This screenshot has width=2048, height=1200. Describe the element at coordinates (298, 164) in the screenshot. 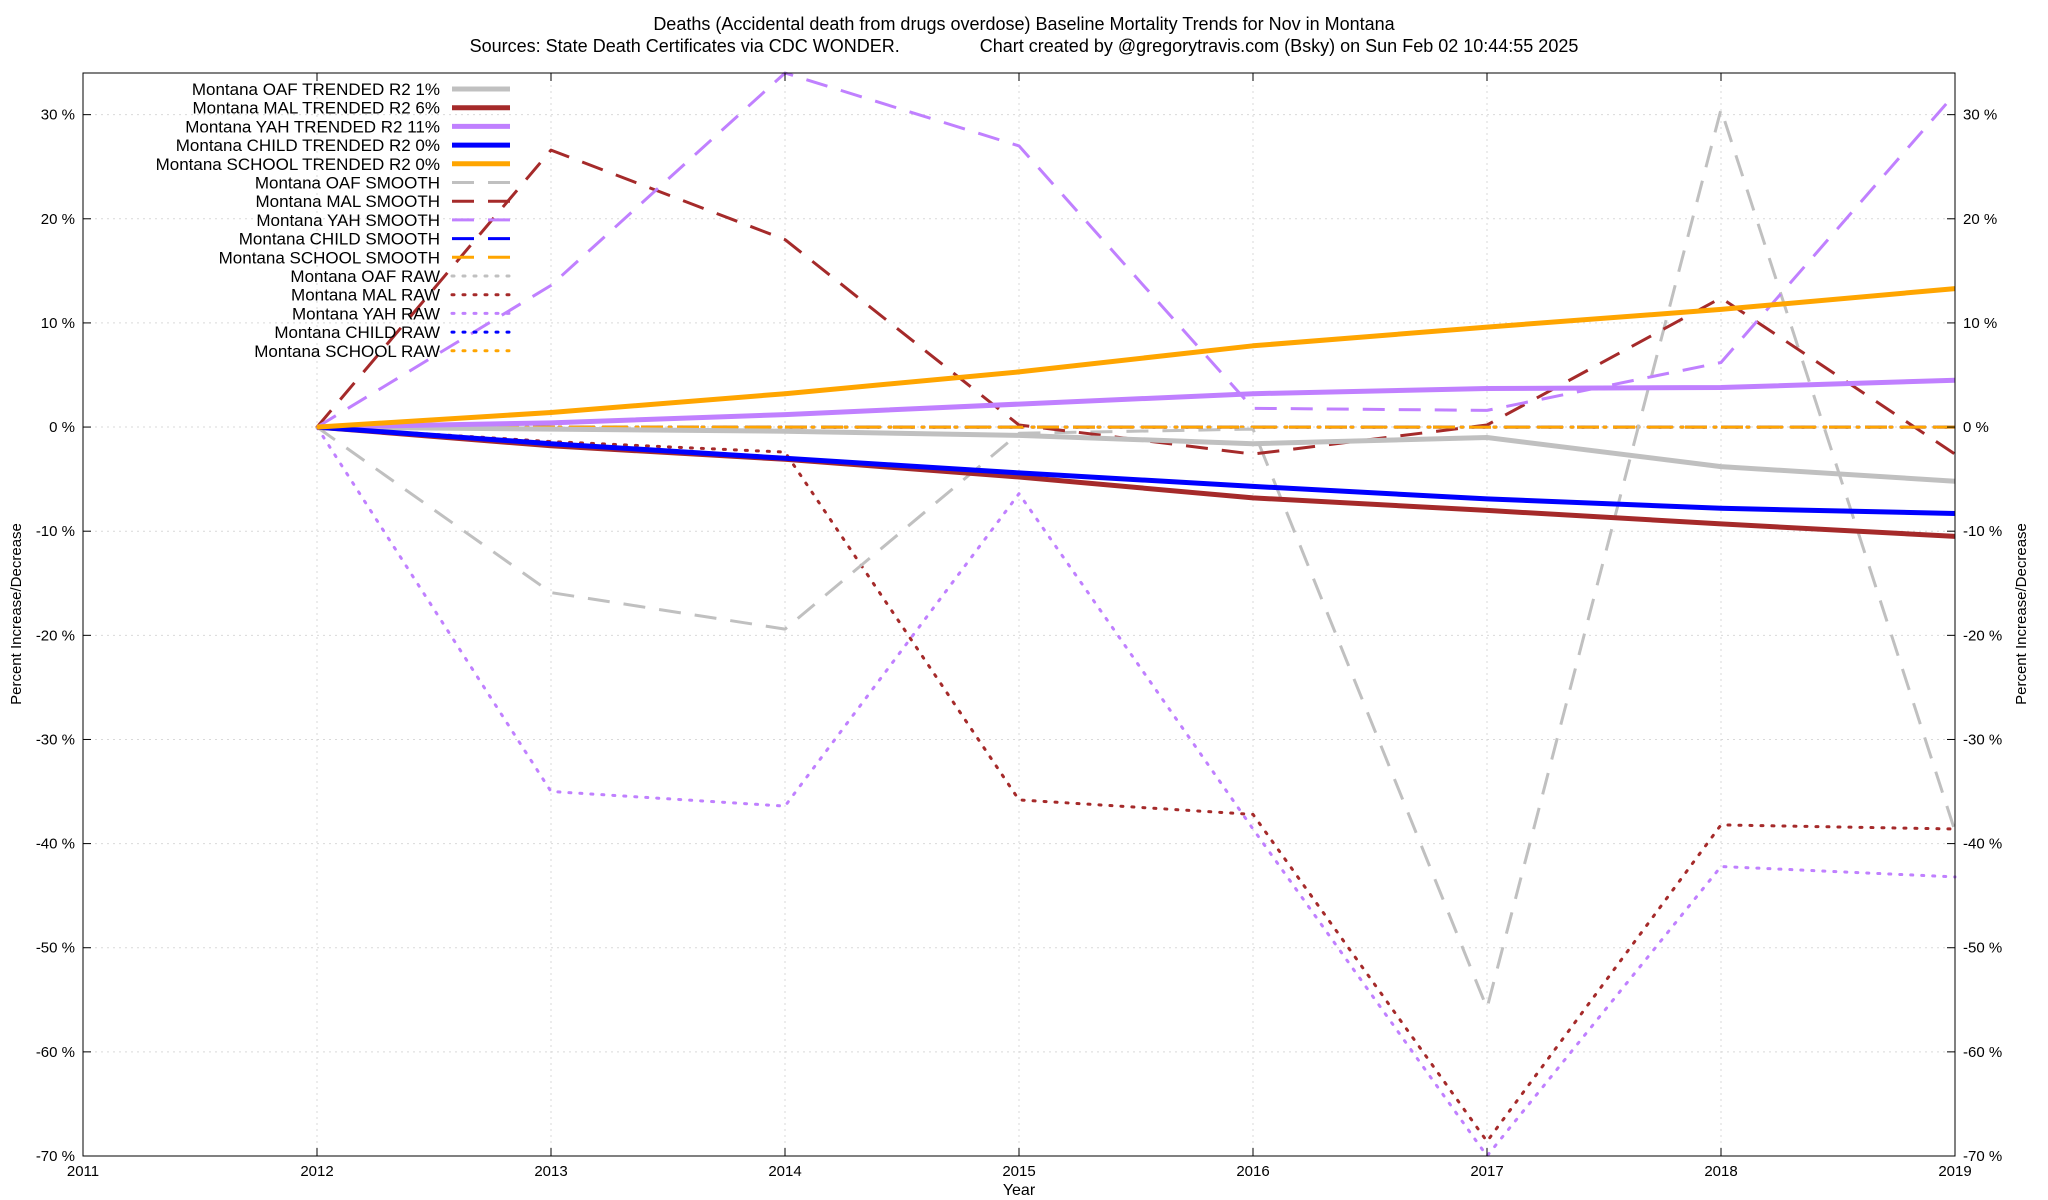

I see `legend-label: Montana SCHOOL TRENDED R2 0%` at that location.